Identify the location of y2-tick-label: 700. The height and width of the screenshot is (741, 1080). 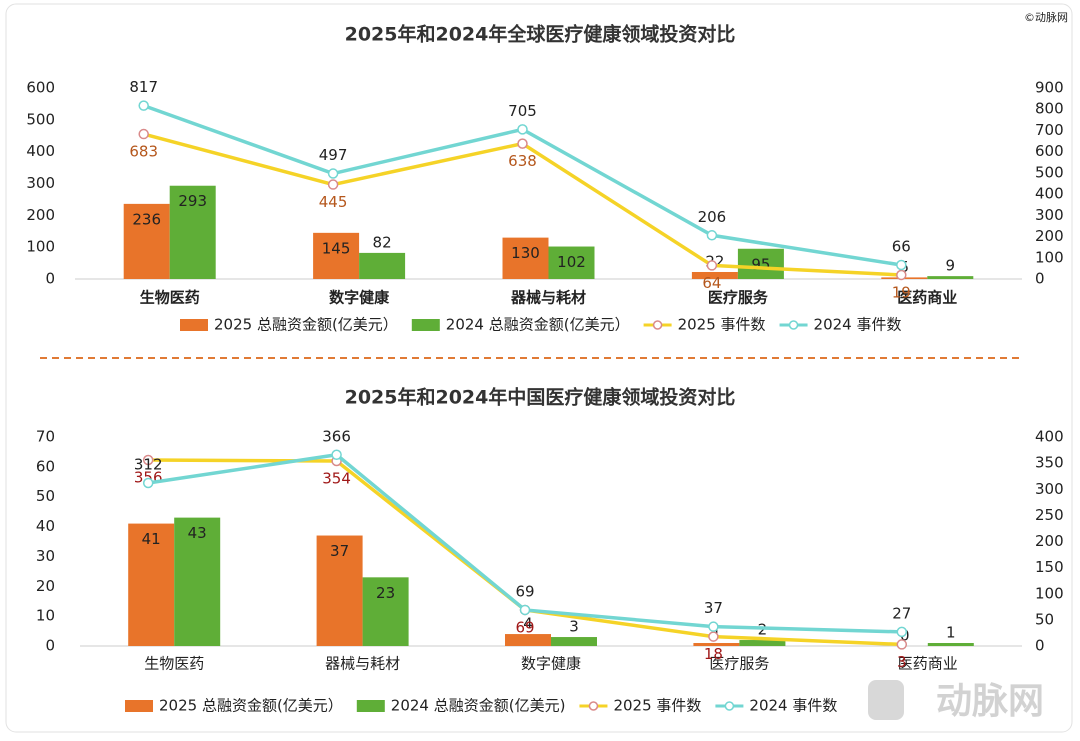
(1049, 130).